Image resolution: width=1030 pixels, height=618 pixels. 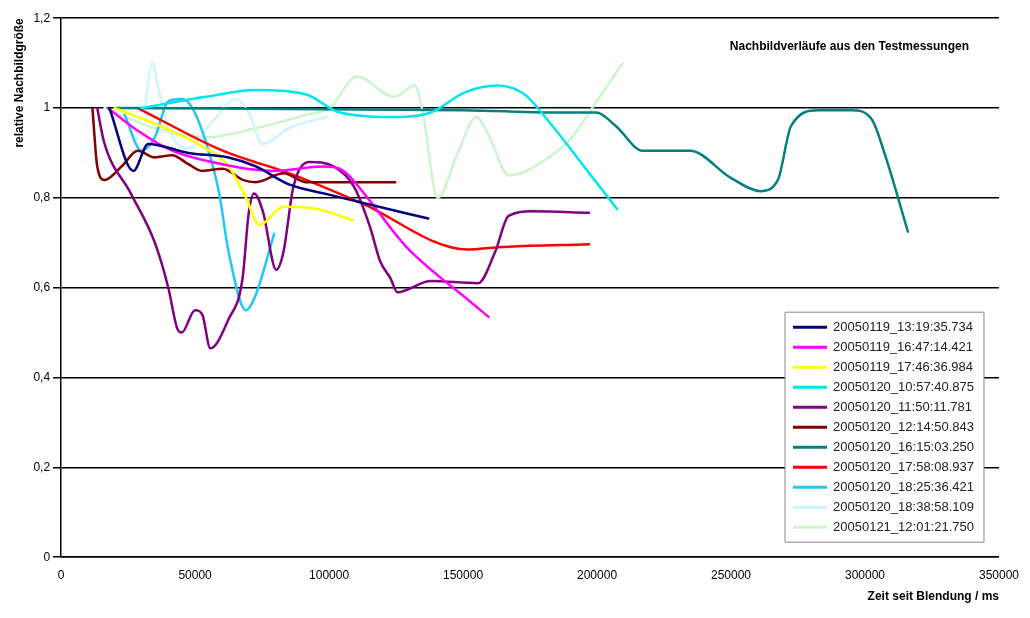 I want to click on legend-label: 20050121_12:01:21.750, so click(x=903, y=526).